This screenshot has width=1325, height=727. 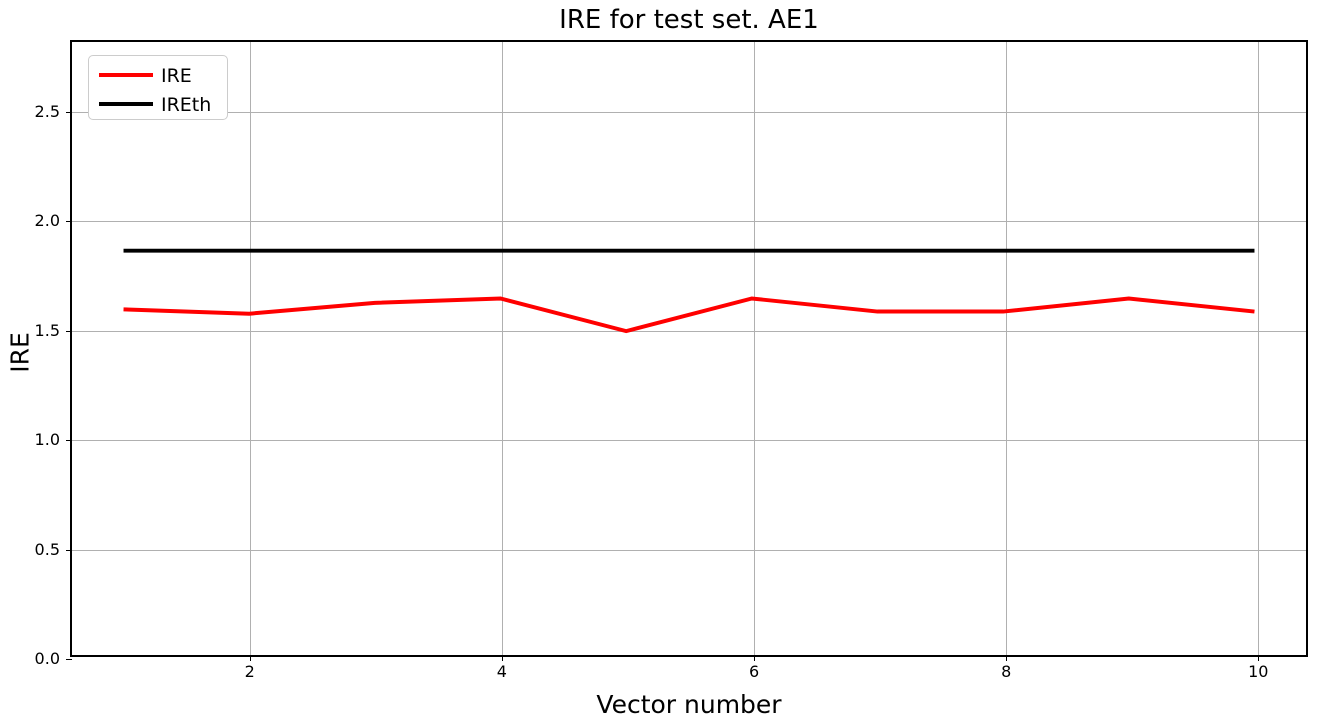 I want to click on chart-title: IRE for test set. AE1, so click(x=689, y=20).